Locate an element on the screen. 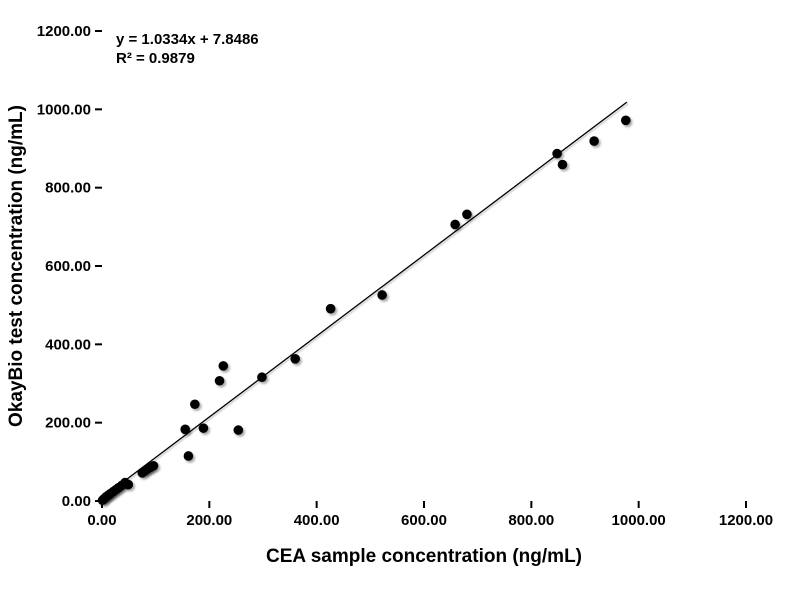 Image resolution: width=787 pixels, height=600 pixels. y-tick-label: 600.00 is located at coordinates (68, 266).